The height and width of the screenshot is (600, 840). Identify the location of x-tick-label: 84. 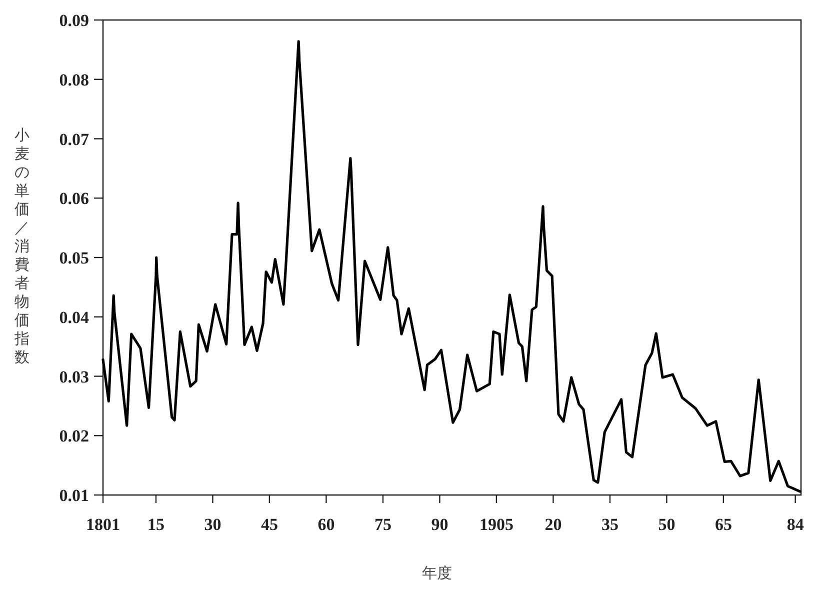
(795, 524).